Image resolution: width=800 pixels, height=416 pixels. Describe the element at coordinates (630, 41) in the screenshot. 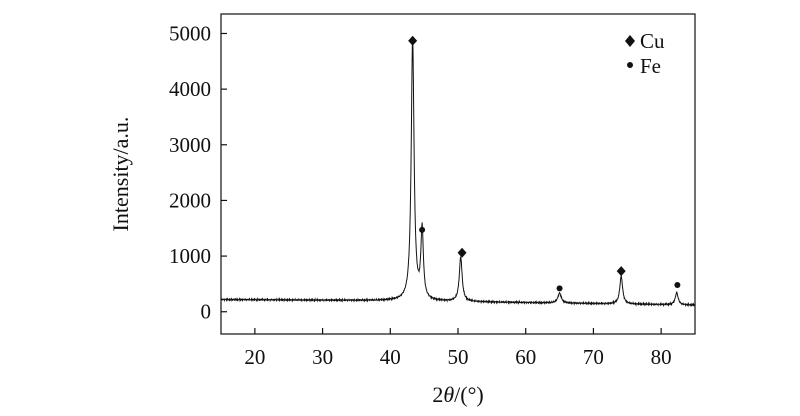

I see `legend-cu-marker` at that location.